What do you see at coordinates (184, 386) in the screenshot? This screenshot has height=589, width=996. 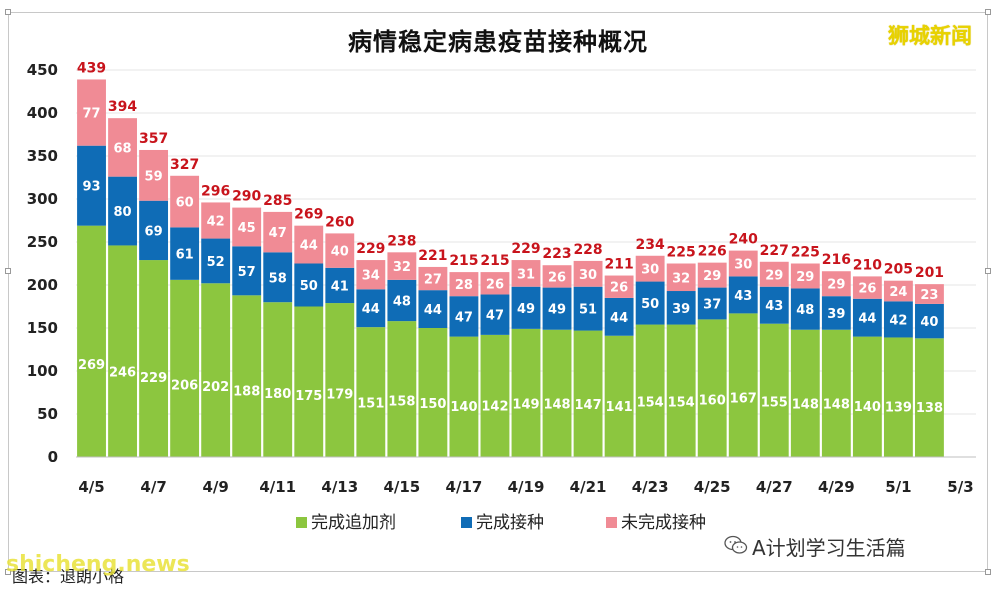 I see `segment-value-label: 206` at bounding box center [184, 386].